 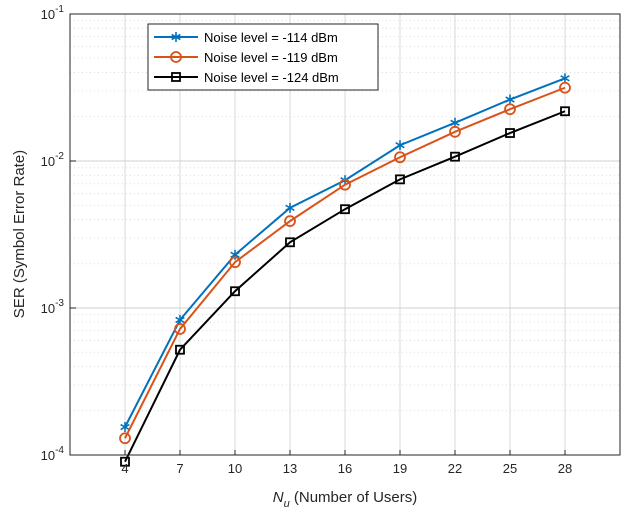 What do you see at coordinates (271, 57) in the screenshot?
I see `legend-label: Noise level = -119 dBm` at bounding box center [271, 57].